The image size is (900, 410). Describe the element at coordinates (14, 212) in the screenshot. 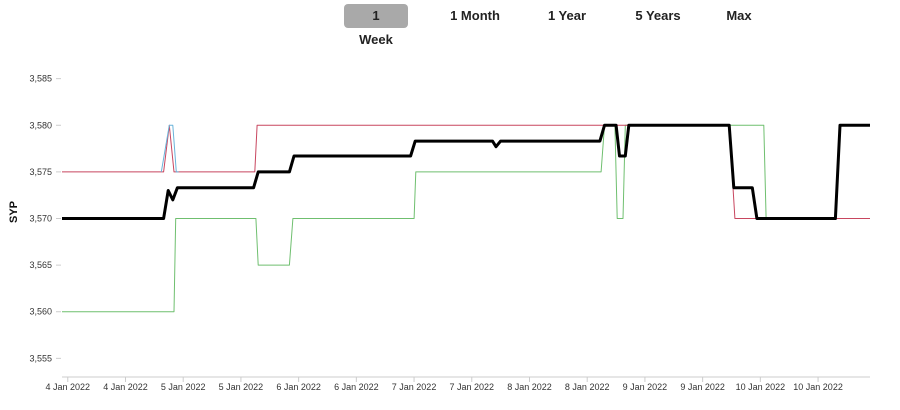

I see `y-axis-title: SYP` at that location.